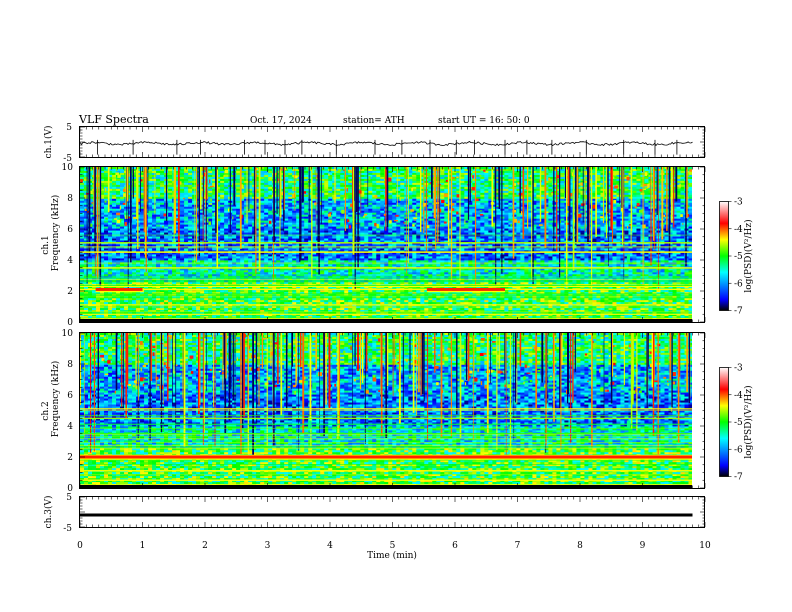 The width and height of the screenshot is (792, 612). Describe the element at coordinates (330, 546) in the screenshot. I see `x-tick-label: 4` at that location.